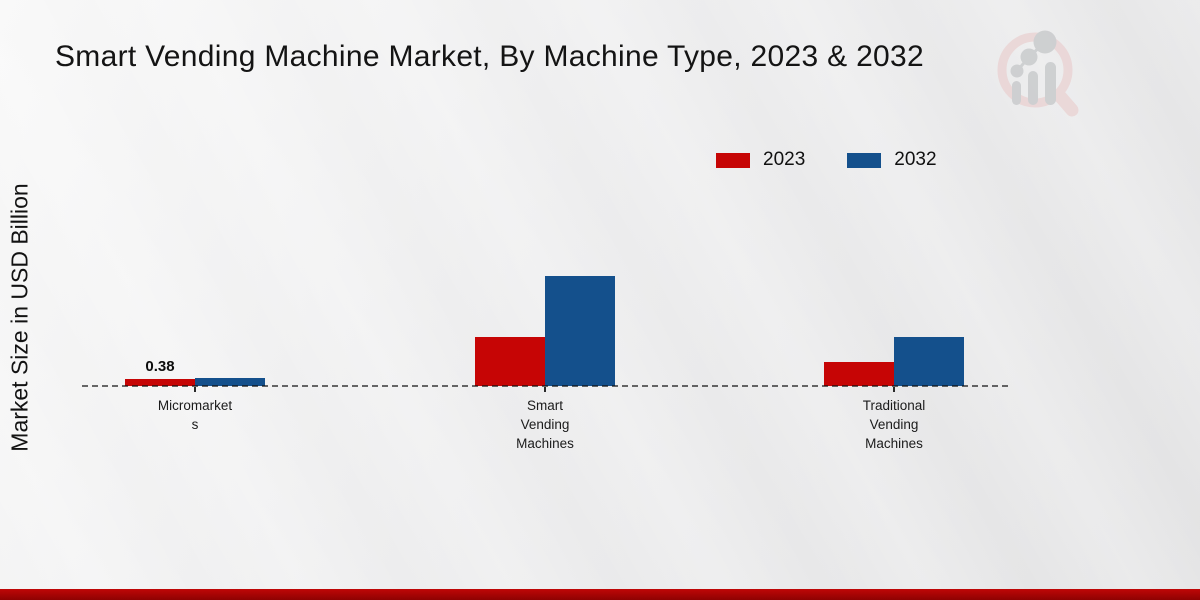 The height and width of the screenshot is (600, 1200). I want to click on bar-value-label: 0.38, so click(160, 366).